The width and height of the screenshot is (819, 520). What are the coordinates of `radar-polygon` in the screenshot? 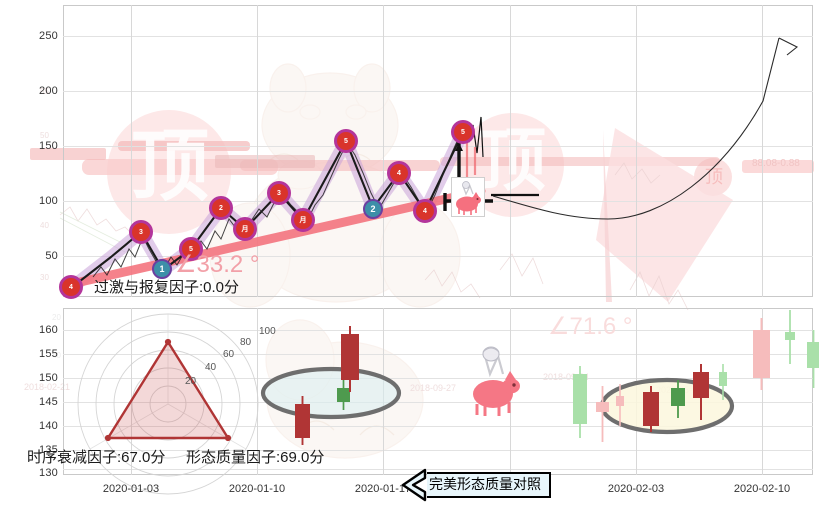 It's located at (168, 390).